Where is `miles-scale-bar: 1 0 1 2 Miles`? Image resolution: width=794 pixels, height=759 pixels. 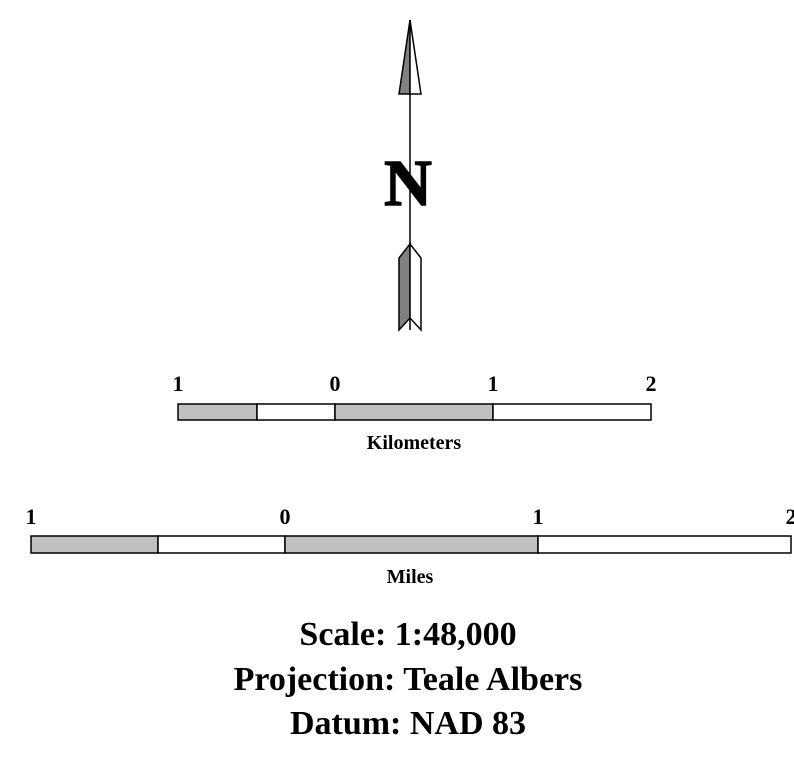
miles-scale-bar: 1 0 1 2 Miles is located at coordinates (410, 546).